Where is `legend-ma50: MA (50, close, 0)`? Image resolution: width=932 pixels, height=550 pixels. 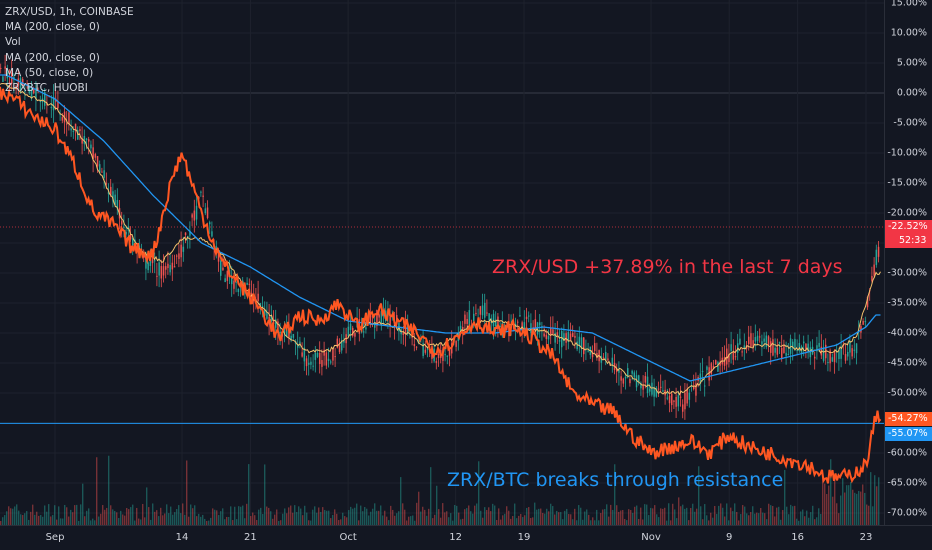 legend-ma50: MA (50, close, 0) is located at coordinates (49, 72).